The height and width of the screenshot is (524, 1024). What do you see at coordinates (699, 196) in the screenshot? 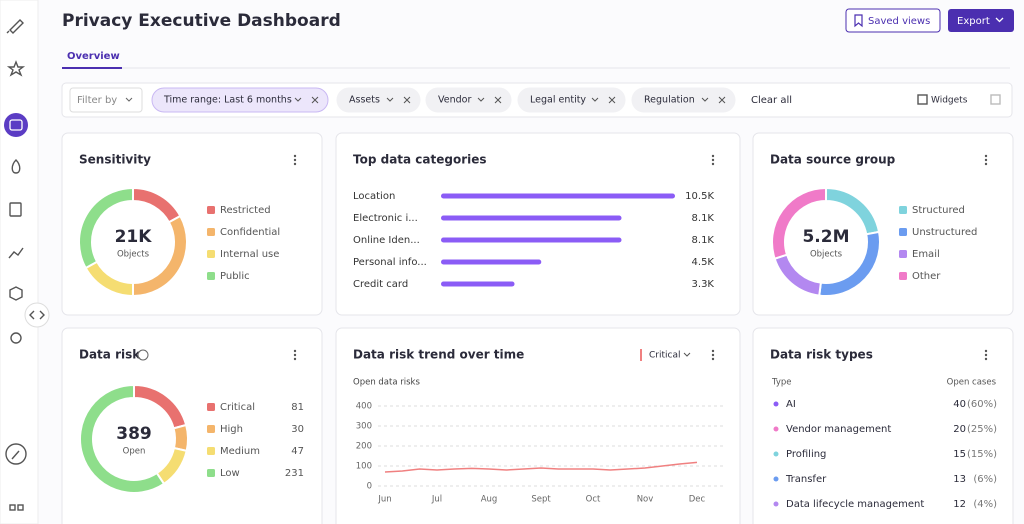
I see `bar-value: 10.5K` at bounding box center [699, 196].